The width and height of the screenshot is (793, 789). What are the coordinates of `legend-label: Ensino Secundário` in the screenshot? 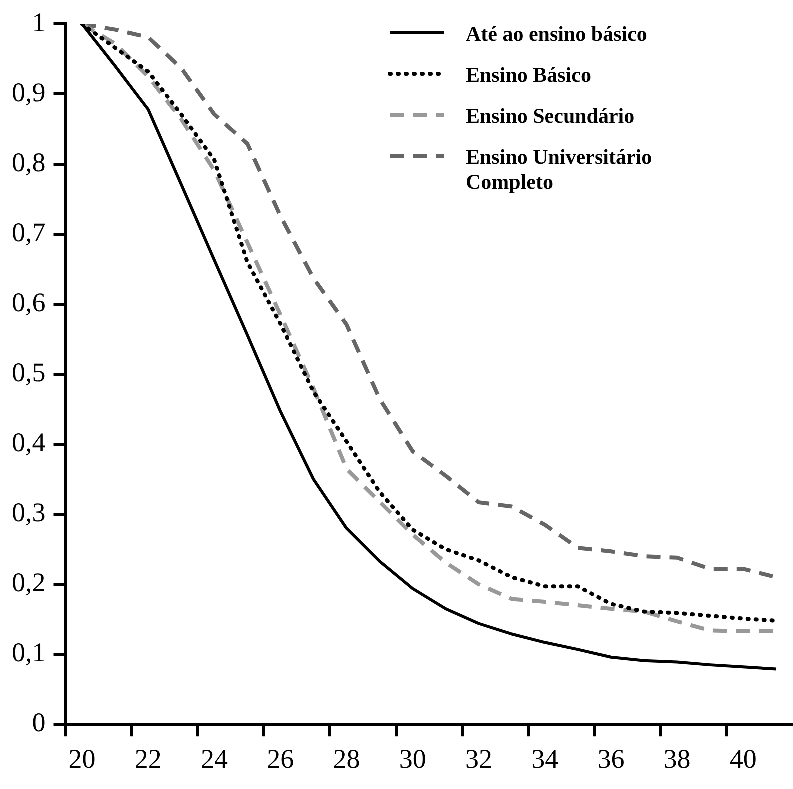 It's located at (551, 116).